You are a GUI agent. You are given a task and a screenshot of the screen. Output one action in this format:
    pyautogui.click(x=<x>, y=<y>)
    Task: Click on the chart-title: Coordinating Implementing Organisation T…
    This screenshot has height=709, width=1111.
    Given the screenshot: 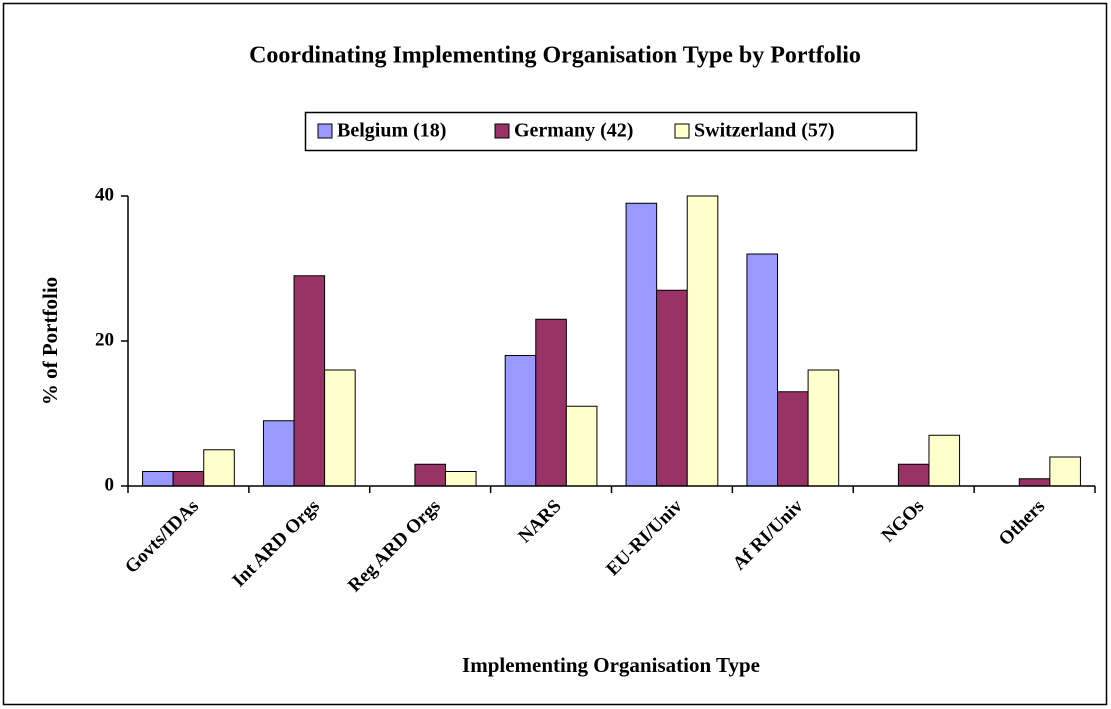 What is the action you would take?
    pyautogui.click(x=555, y=56)
    